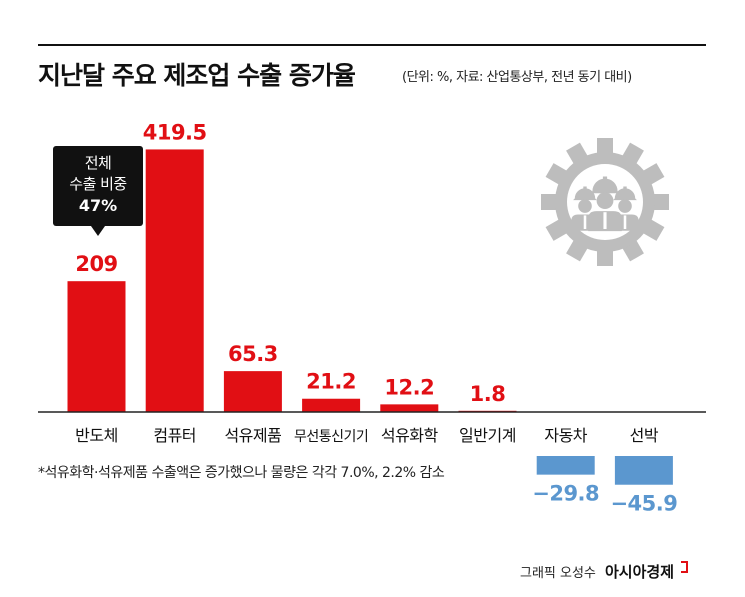  What do you see at coordinates (640, 572) in the screenshot?
I see `credit-brand: 아시아경제` at bounding box center [640, 572].